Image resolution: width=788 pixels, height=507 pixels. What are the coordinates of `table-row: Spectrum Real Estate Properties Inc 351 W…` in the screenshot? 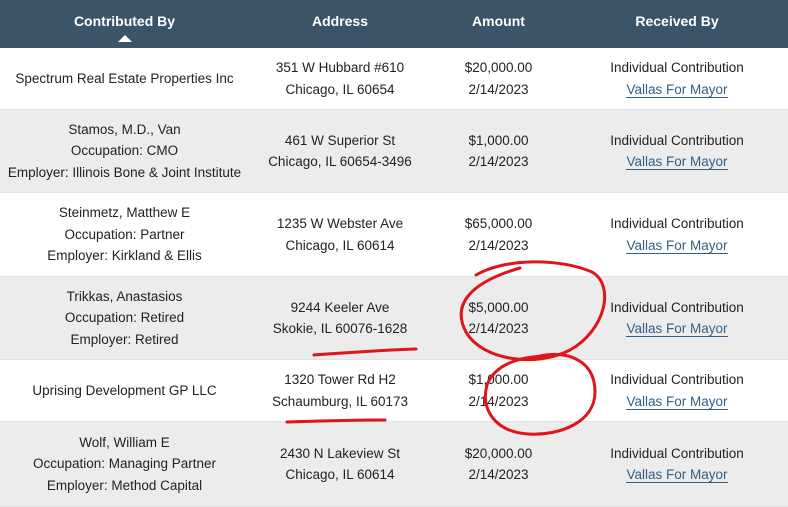 It's located at (394, 79).